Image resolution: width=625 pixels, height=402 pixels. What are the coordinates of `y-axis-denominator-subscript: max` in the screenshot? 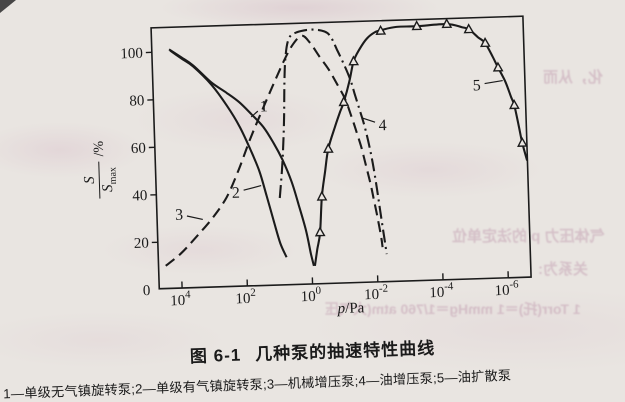 It's located at (113, 175).